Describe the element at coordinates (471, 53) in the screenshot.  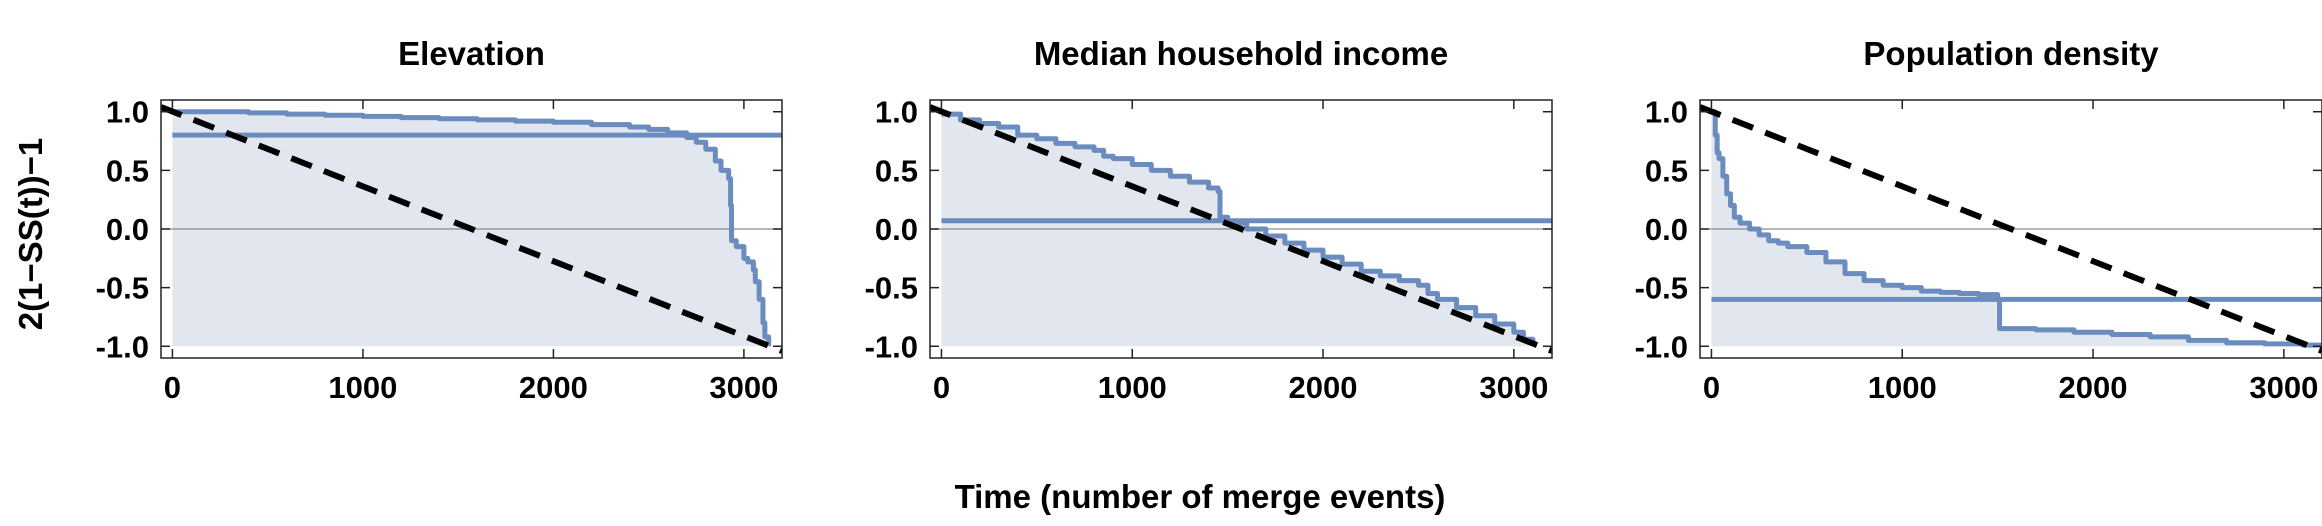
I see `panel-title: Elevation` at that location.